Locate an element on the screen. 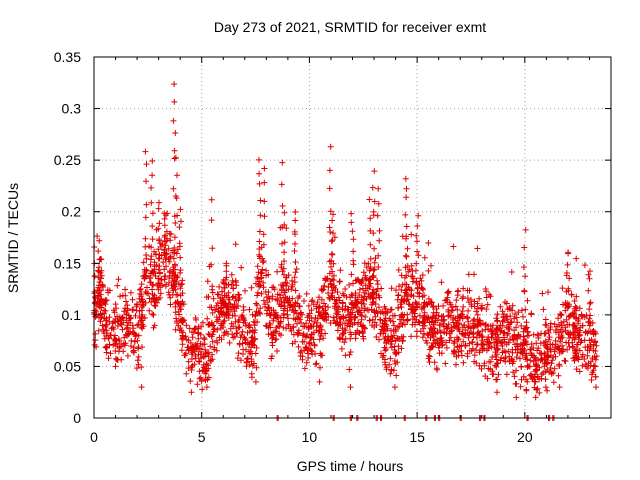  x-tick-label: 10 is located at coordinates (310, 437).